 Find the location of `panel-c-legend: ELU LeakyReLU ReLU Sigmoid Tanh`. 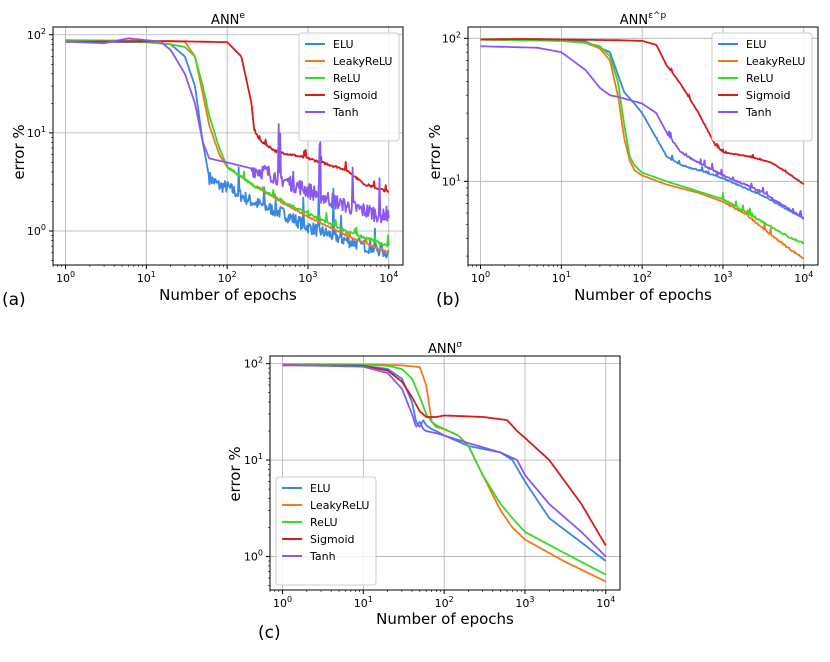

panel-c-legend: ELU LeakyReLU ReLU Sigmoid Tanh is located at coordinates (326, 531).